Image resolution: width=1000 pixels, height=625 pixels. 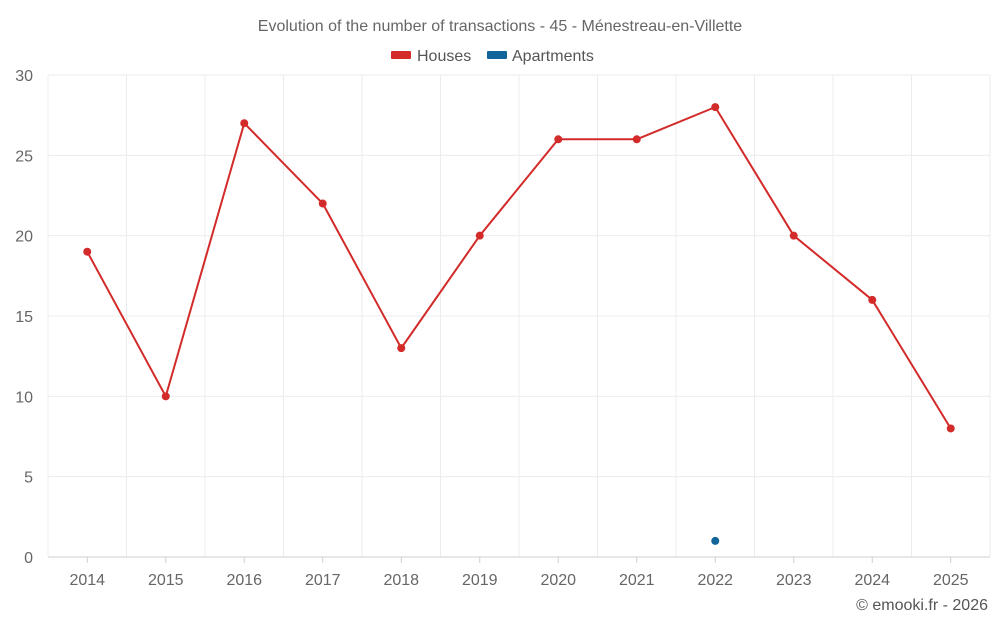 What do you see at coordinates (87, 580) in the screenshot?
I see `x-tick-label: 2014` at bounding box center [87, 580].